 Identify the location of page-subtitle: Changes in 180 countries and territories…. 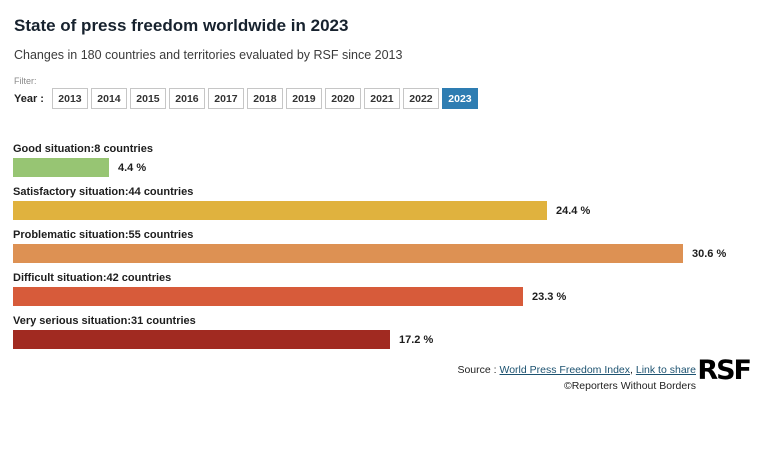
(208, 55).